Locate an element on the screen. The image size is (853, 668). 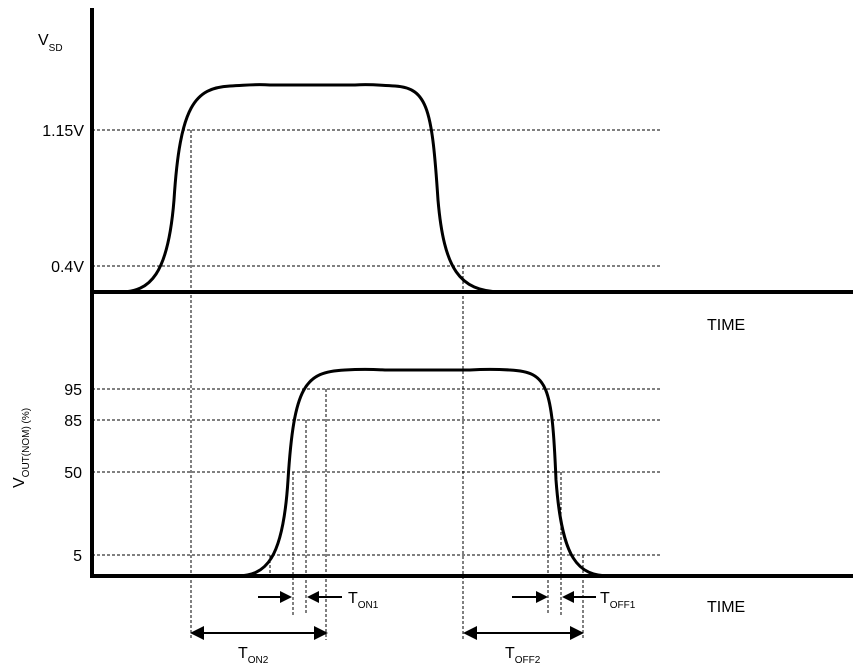
level-label-85: 85 is located at coordinates (73, 421).